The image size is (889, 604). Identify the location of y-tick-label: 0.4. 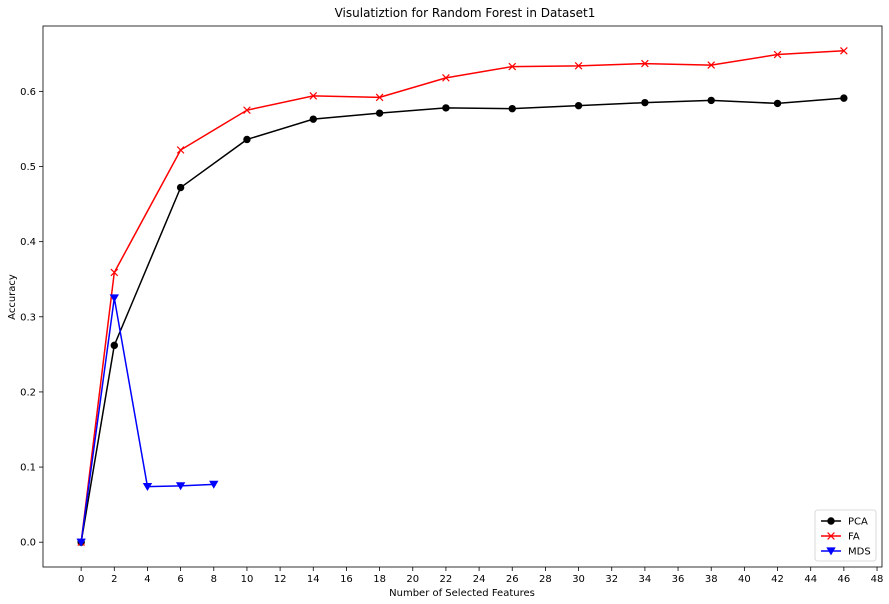
(28, 242).